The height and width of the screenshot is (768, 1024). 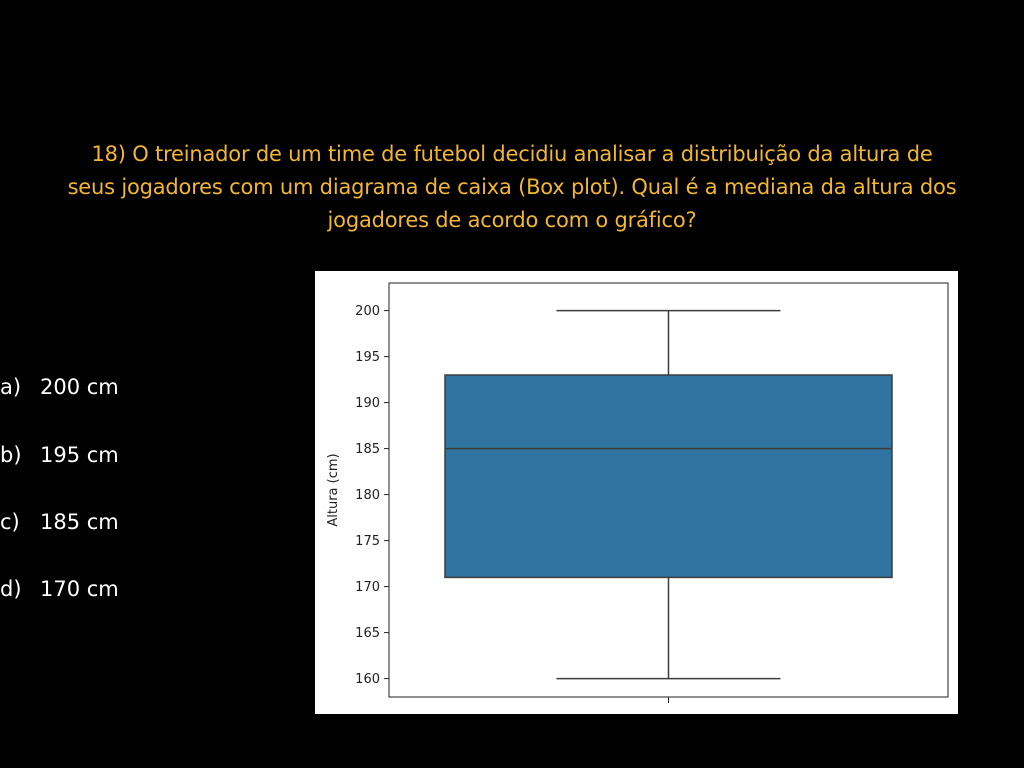 What do you see at coordinates (11, 589) in the screenshot?
I see `option-letter: d)` at bounding box center [11, 589].